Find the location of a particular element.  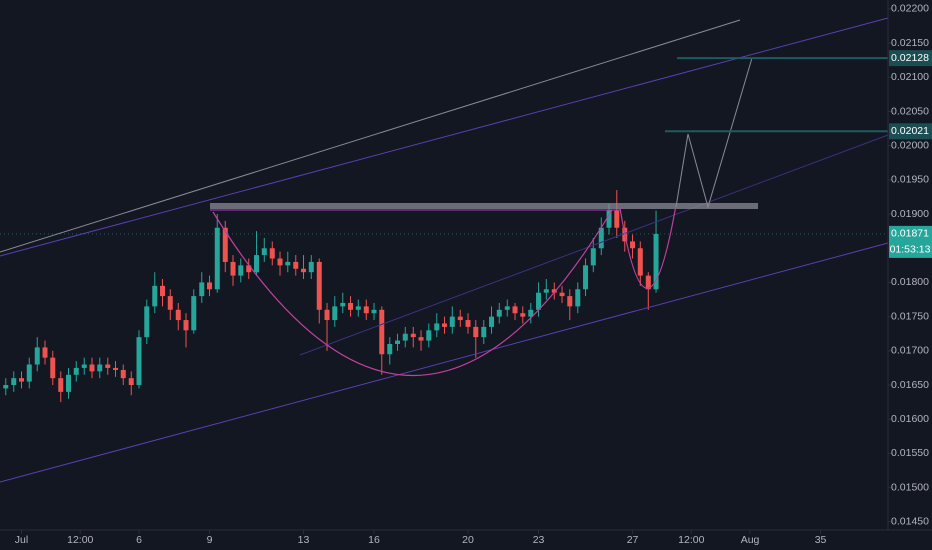

countdown-label: 01:53:13 is located at coordinates (910, 250).